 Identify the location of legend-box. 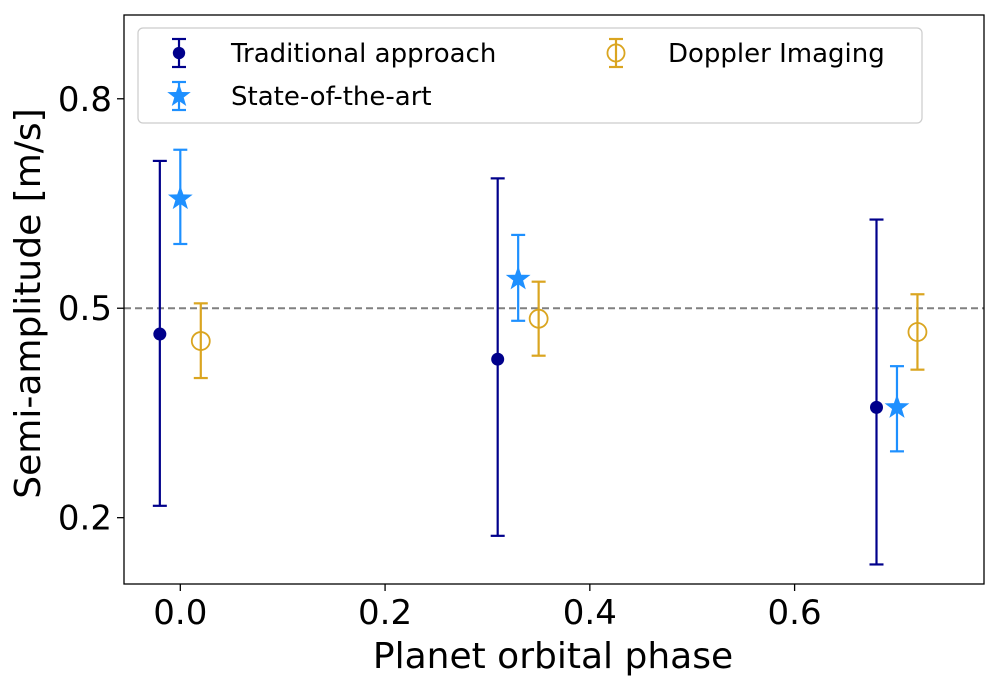
(530, 75).